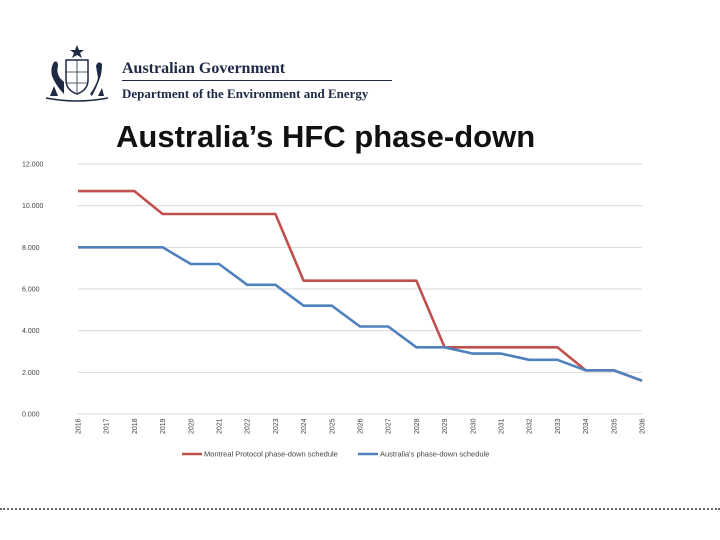 The height and width of the screenshot is (540, 720). What do you see at coordinates (304, 426) in the screenshot?
I see `x-tick-label: 2024` at bounding box center [304, 426].